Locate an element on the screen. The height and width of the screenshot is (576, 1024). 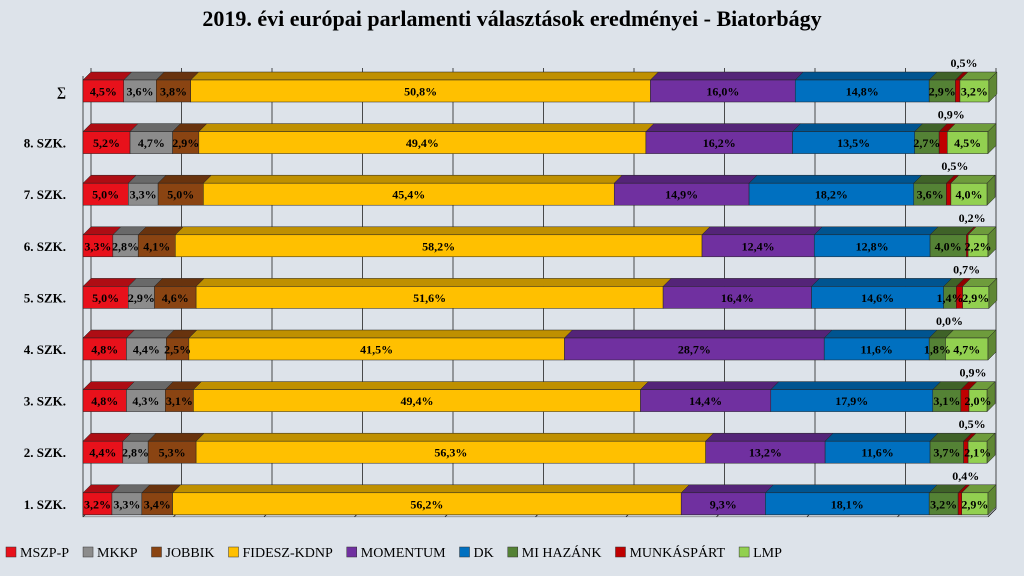
data-label: 4,0% is located at coordinates (968, 195).